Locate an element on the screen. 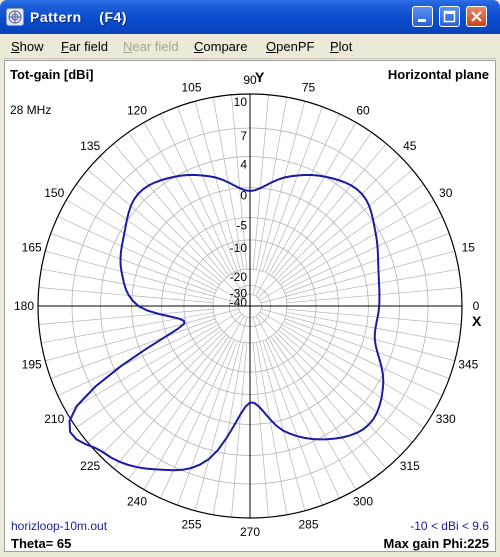 This screenshot has height=557, width=500. angle-tick-label: 255 is located at coordinates (191, 524).